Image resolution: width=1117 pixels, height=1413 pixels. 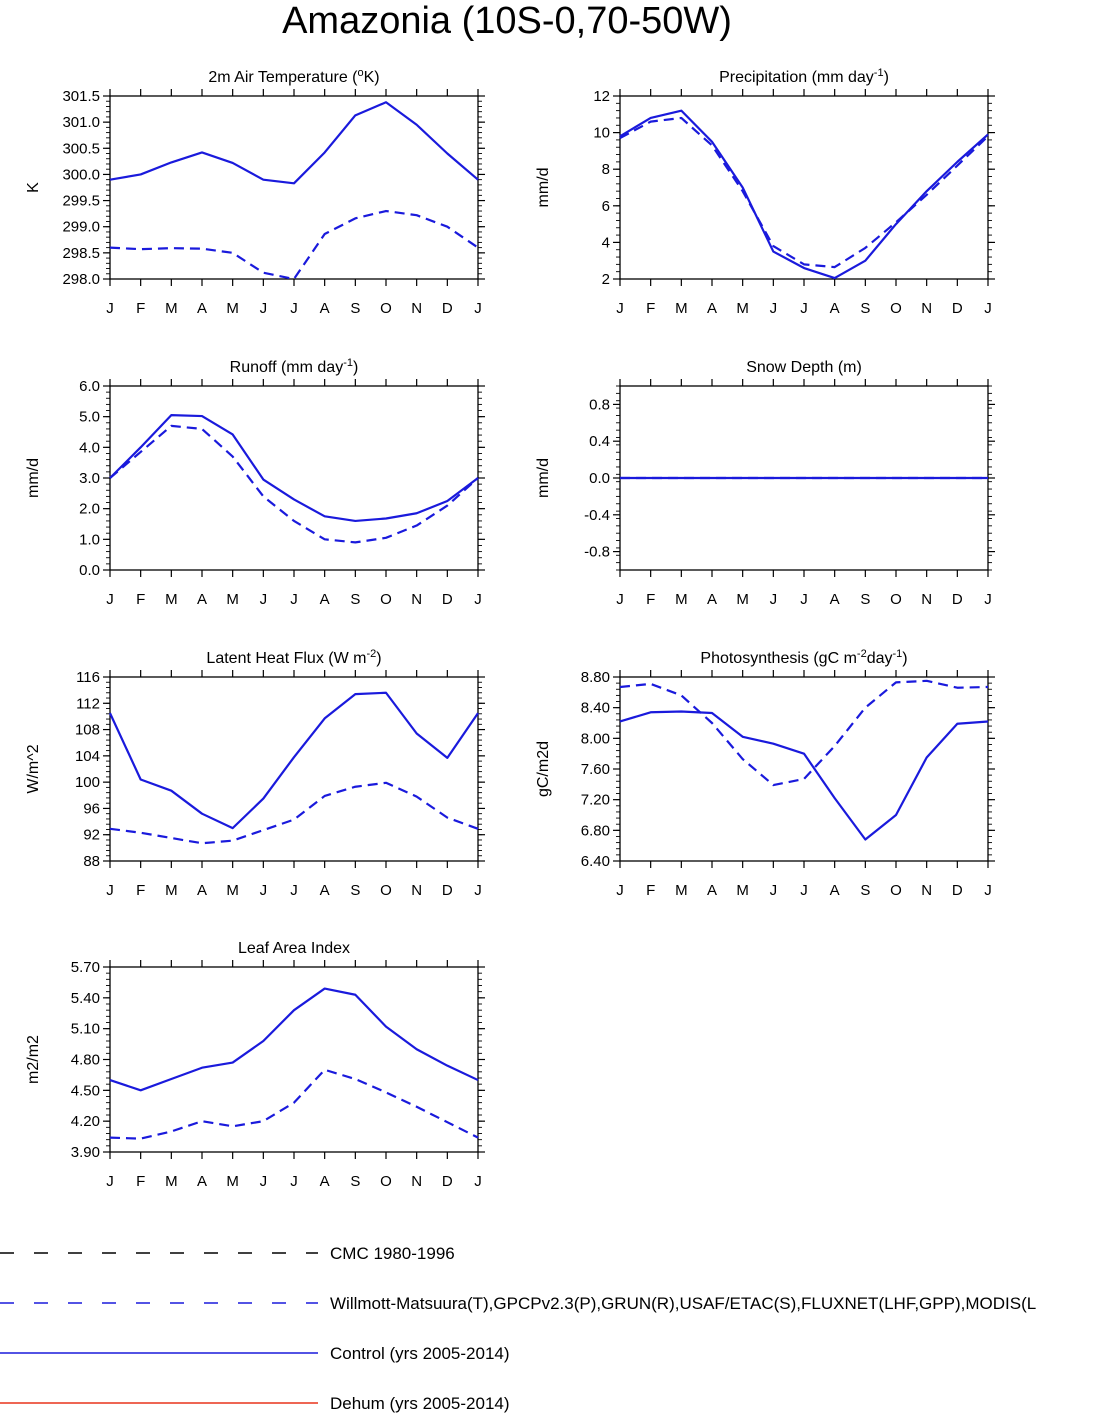 What do you see at coordinates (606, 279) in the screenshot?
I see `y-tick-label: 2` at bounding box center [606, 279].